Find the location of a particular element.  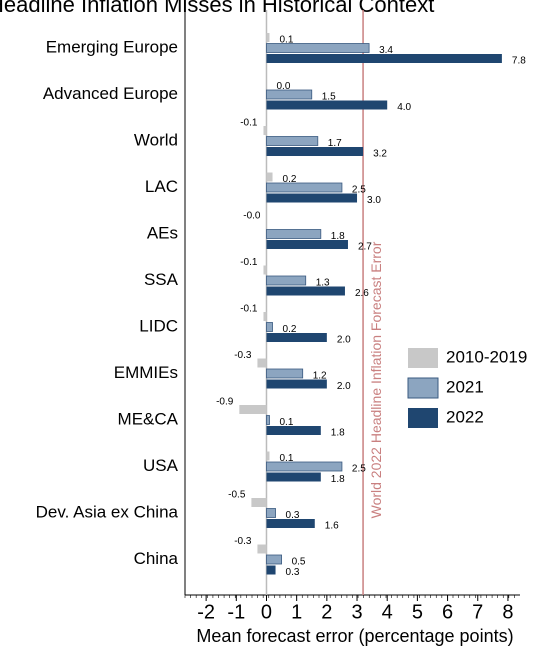

legend-label: 2021 is located at coordinates (465, 386).